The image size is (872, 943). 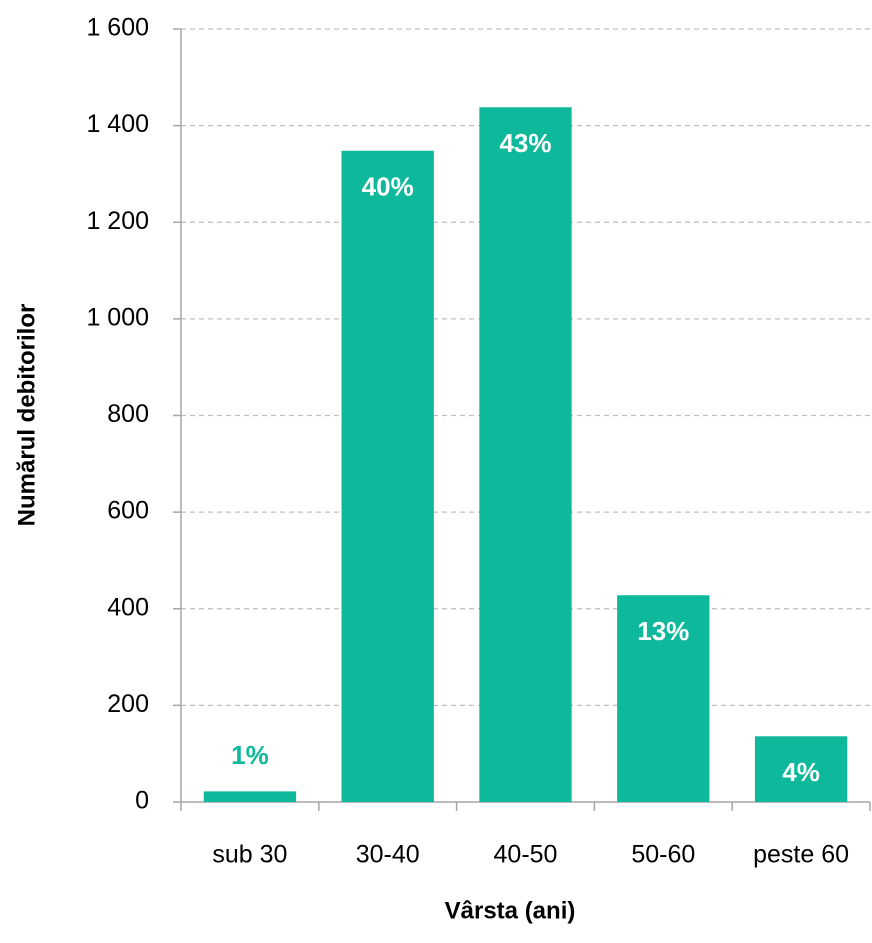 I want to click on data-label: 4%, so click(x=801, y=772).